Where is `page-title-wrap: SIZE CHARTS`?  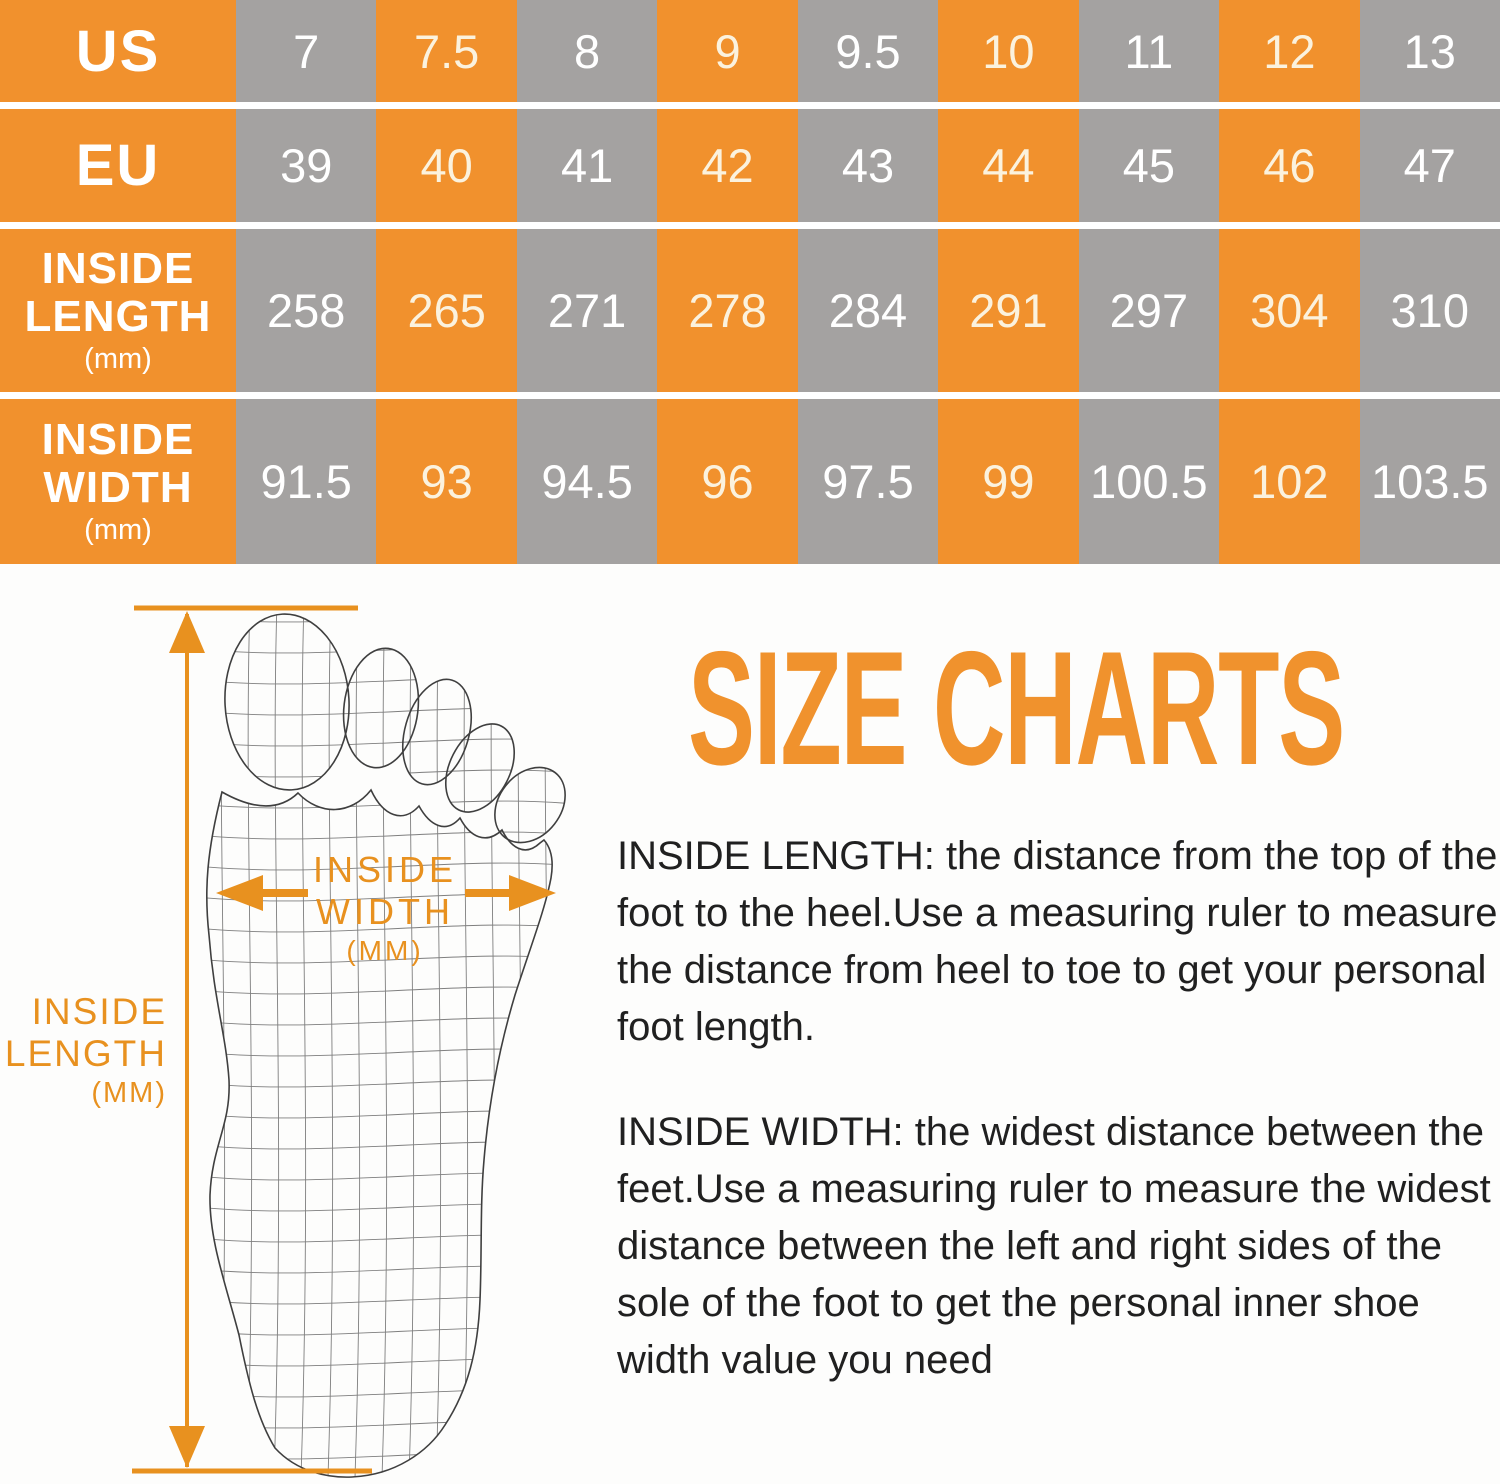 page-title-wrap: SIZE CHARTS is located at coordinates (1016, 708).